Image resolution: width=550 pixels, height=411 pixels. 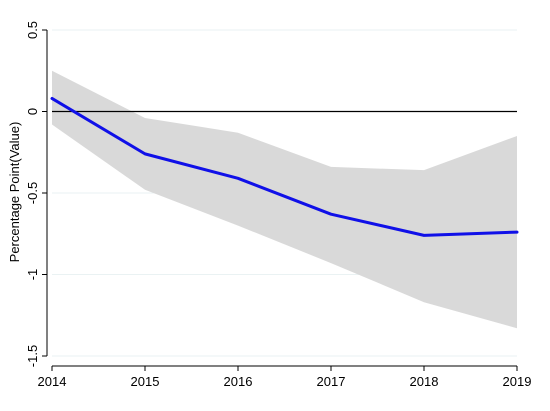 I want to click on y-axis-title: Percentage Point(Value), so click(x=14, y=192).